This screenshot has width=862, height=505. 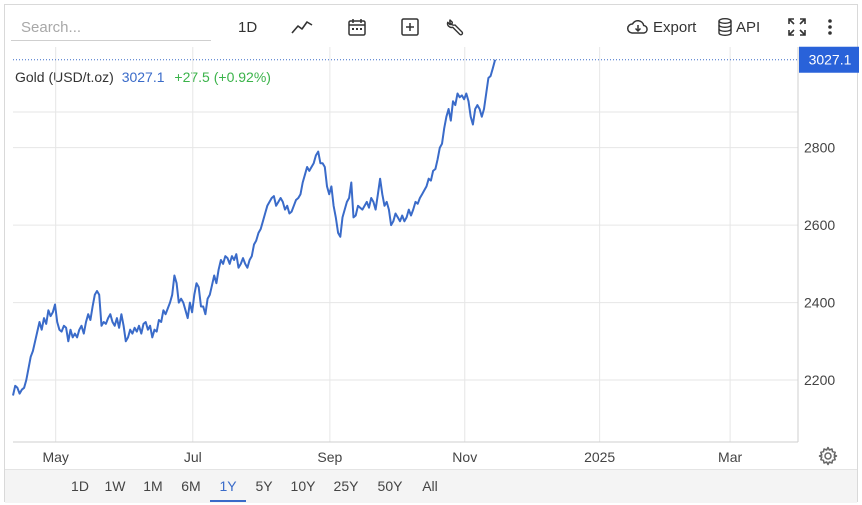 I want to click on last-price: 3027.1, so click(x=143, y=77).